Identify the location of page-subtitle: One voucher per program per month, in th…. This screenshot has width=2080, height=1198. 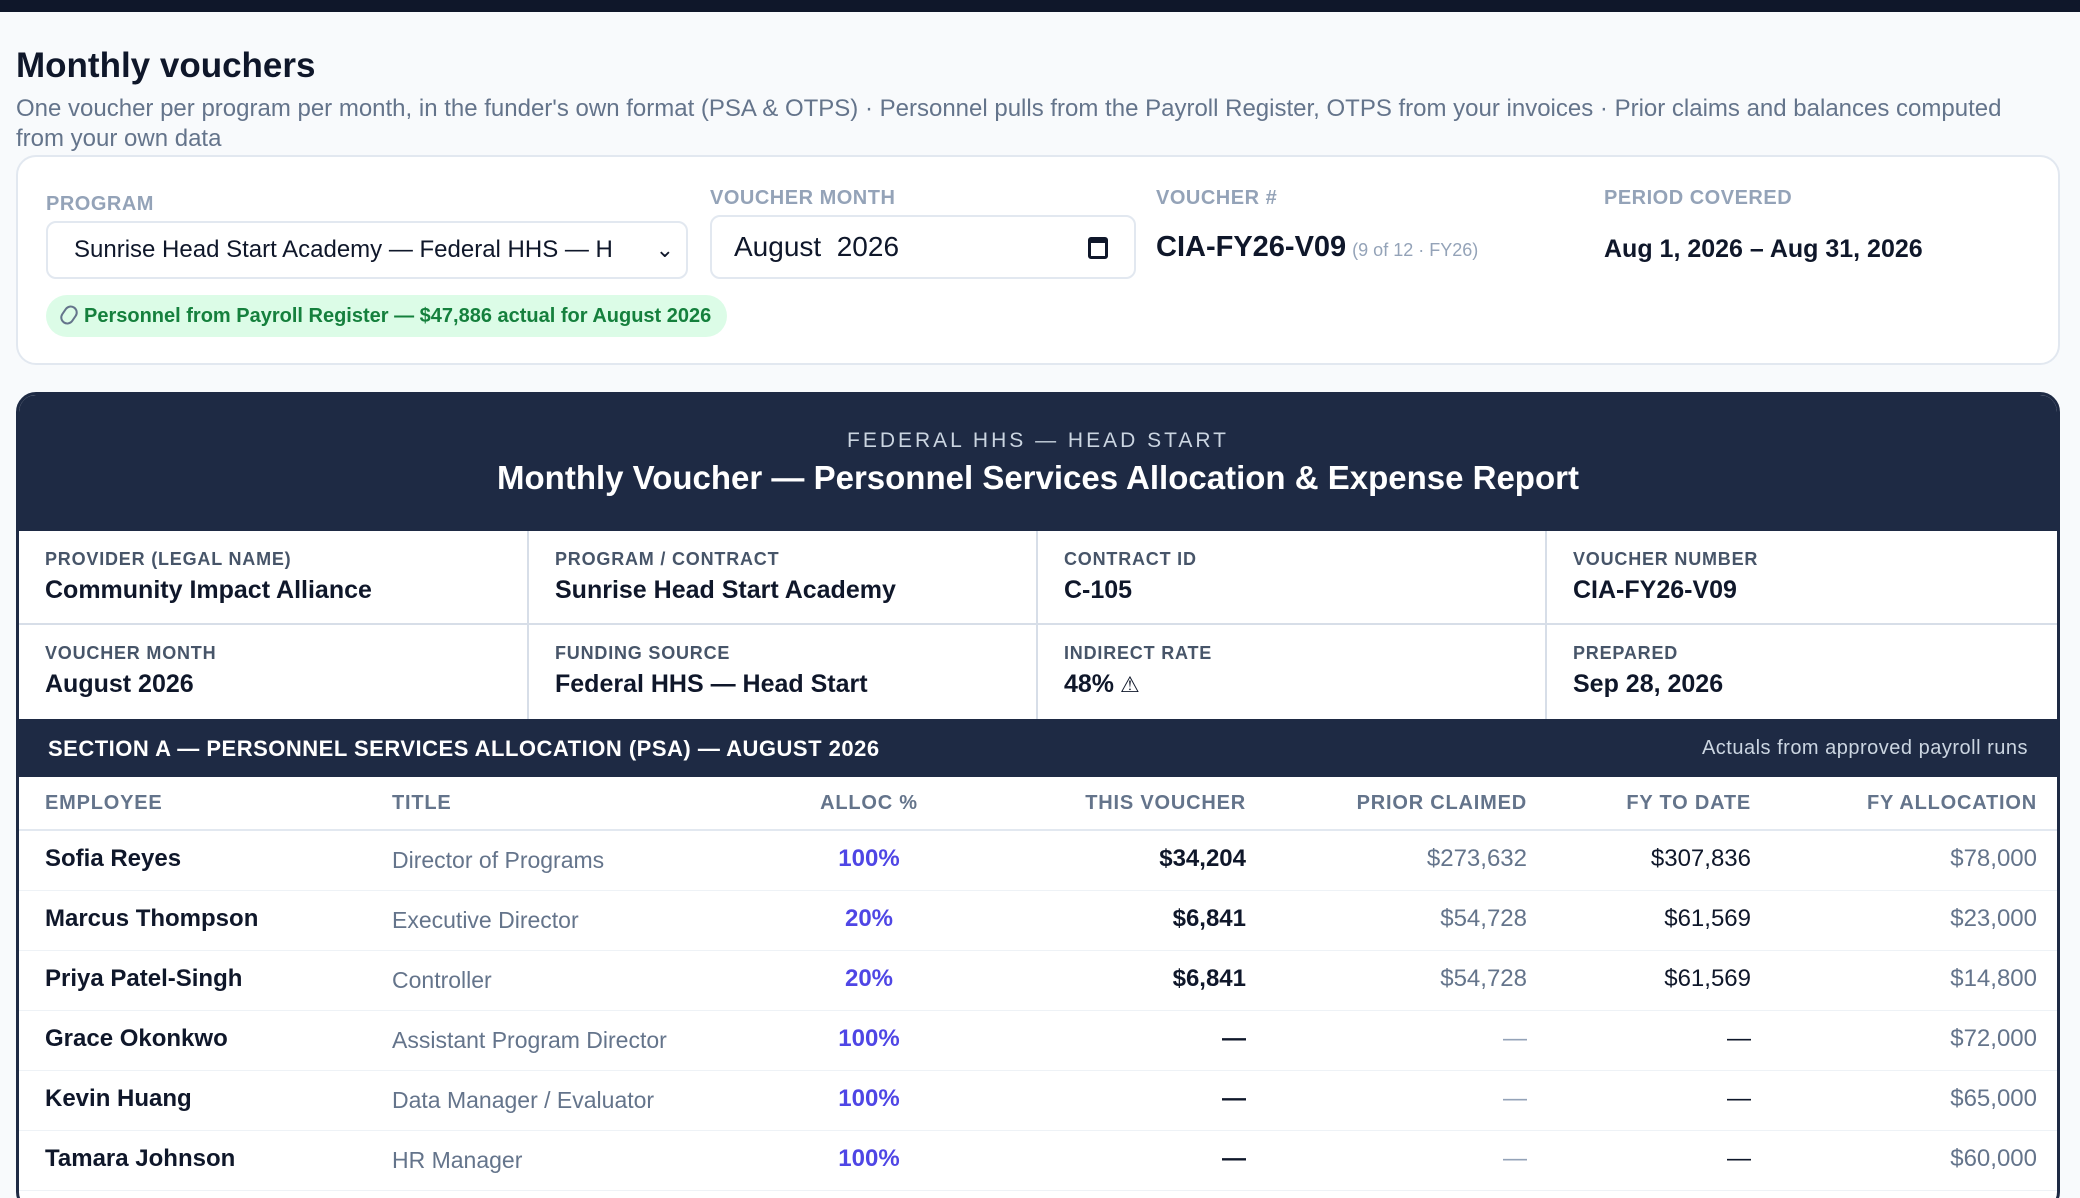
(1009, 123).